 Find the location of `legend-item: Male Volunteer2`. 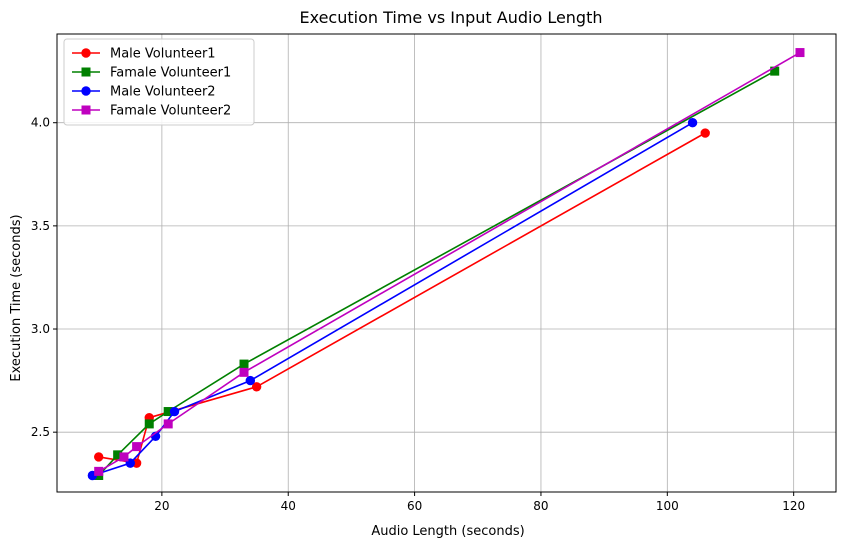

legend-item: Male Volunteer2 is located at coordinates (144, 92).